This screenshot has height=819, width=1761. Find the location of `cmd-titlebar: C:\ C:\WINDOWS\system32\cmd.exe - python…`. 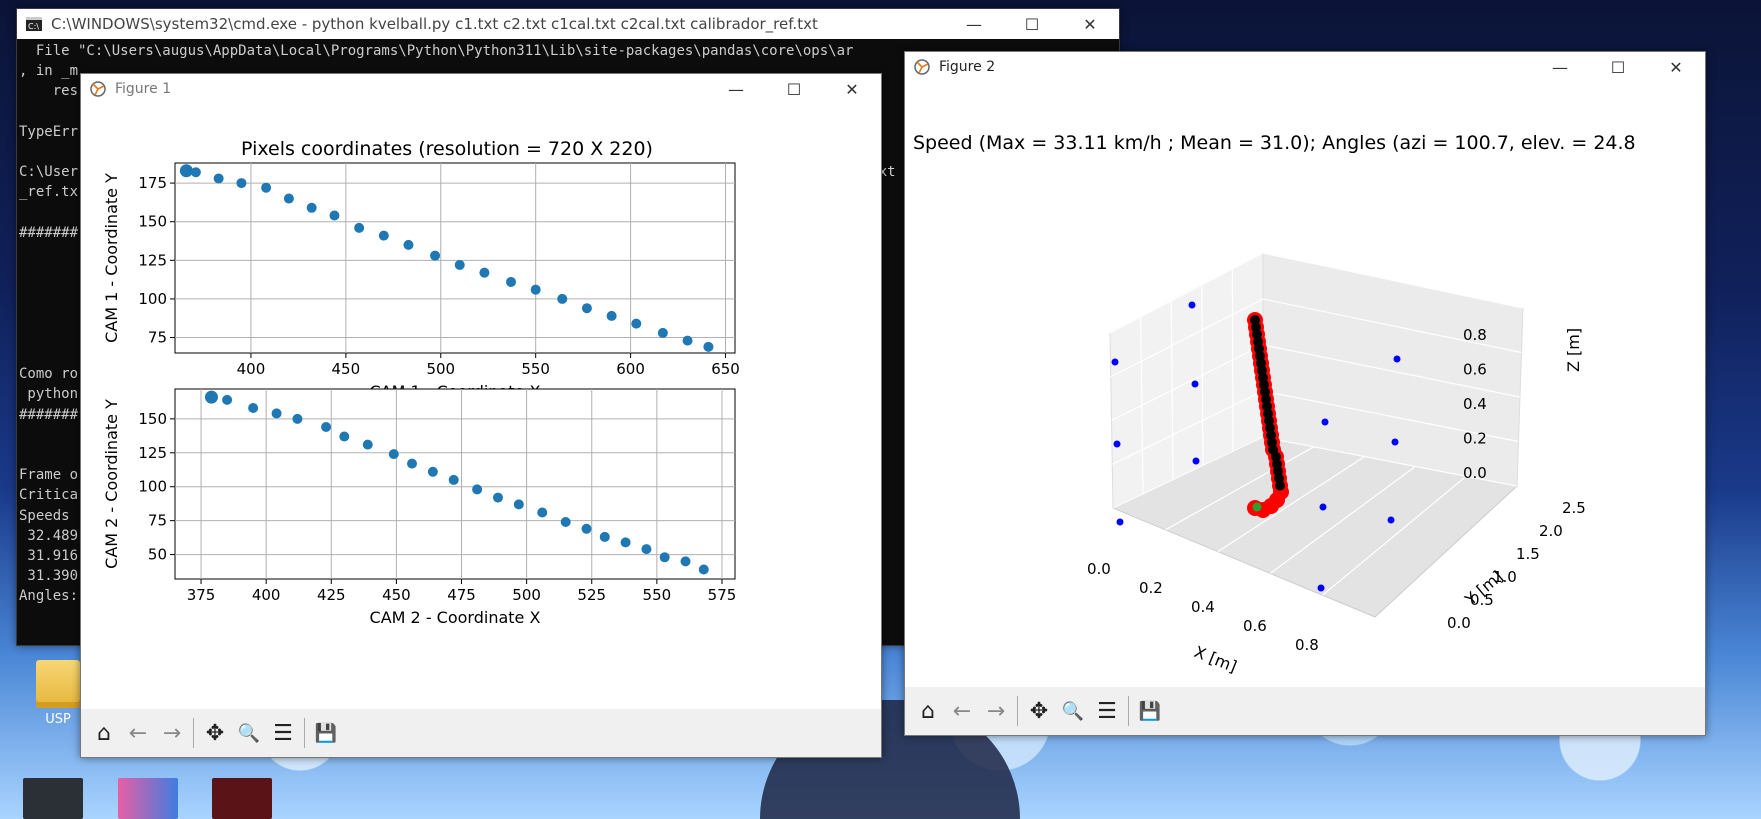

cmd-titlebar: C:\ C:\WINDOWS\system32\cmd.exe - python… is located at coordinates (568, 24).